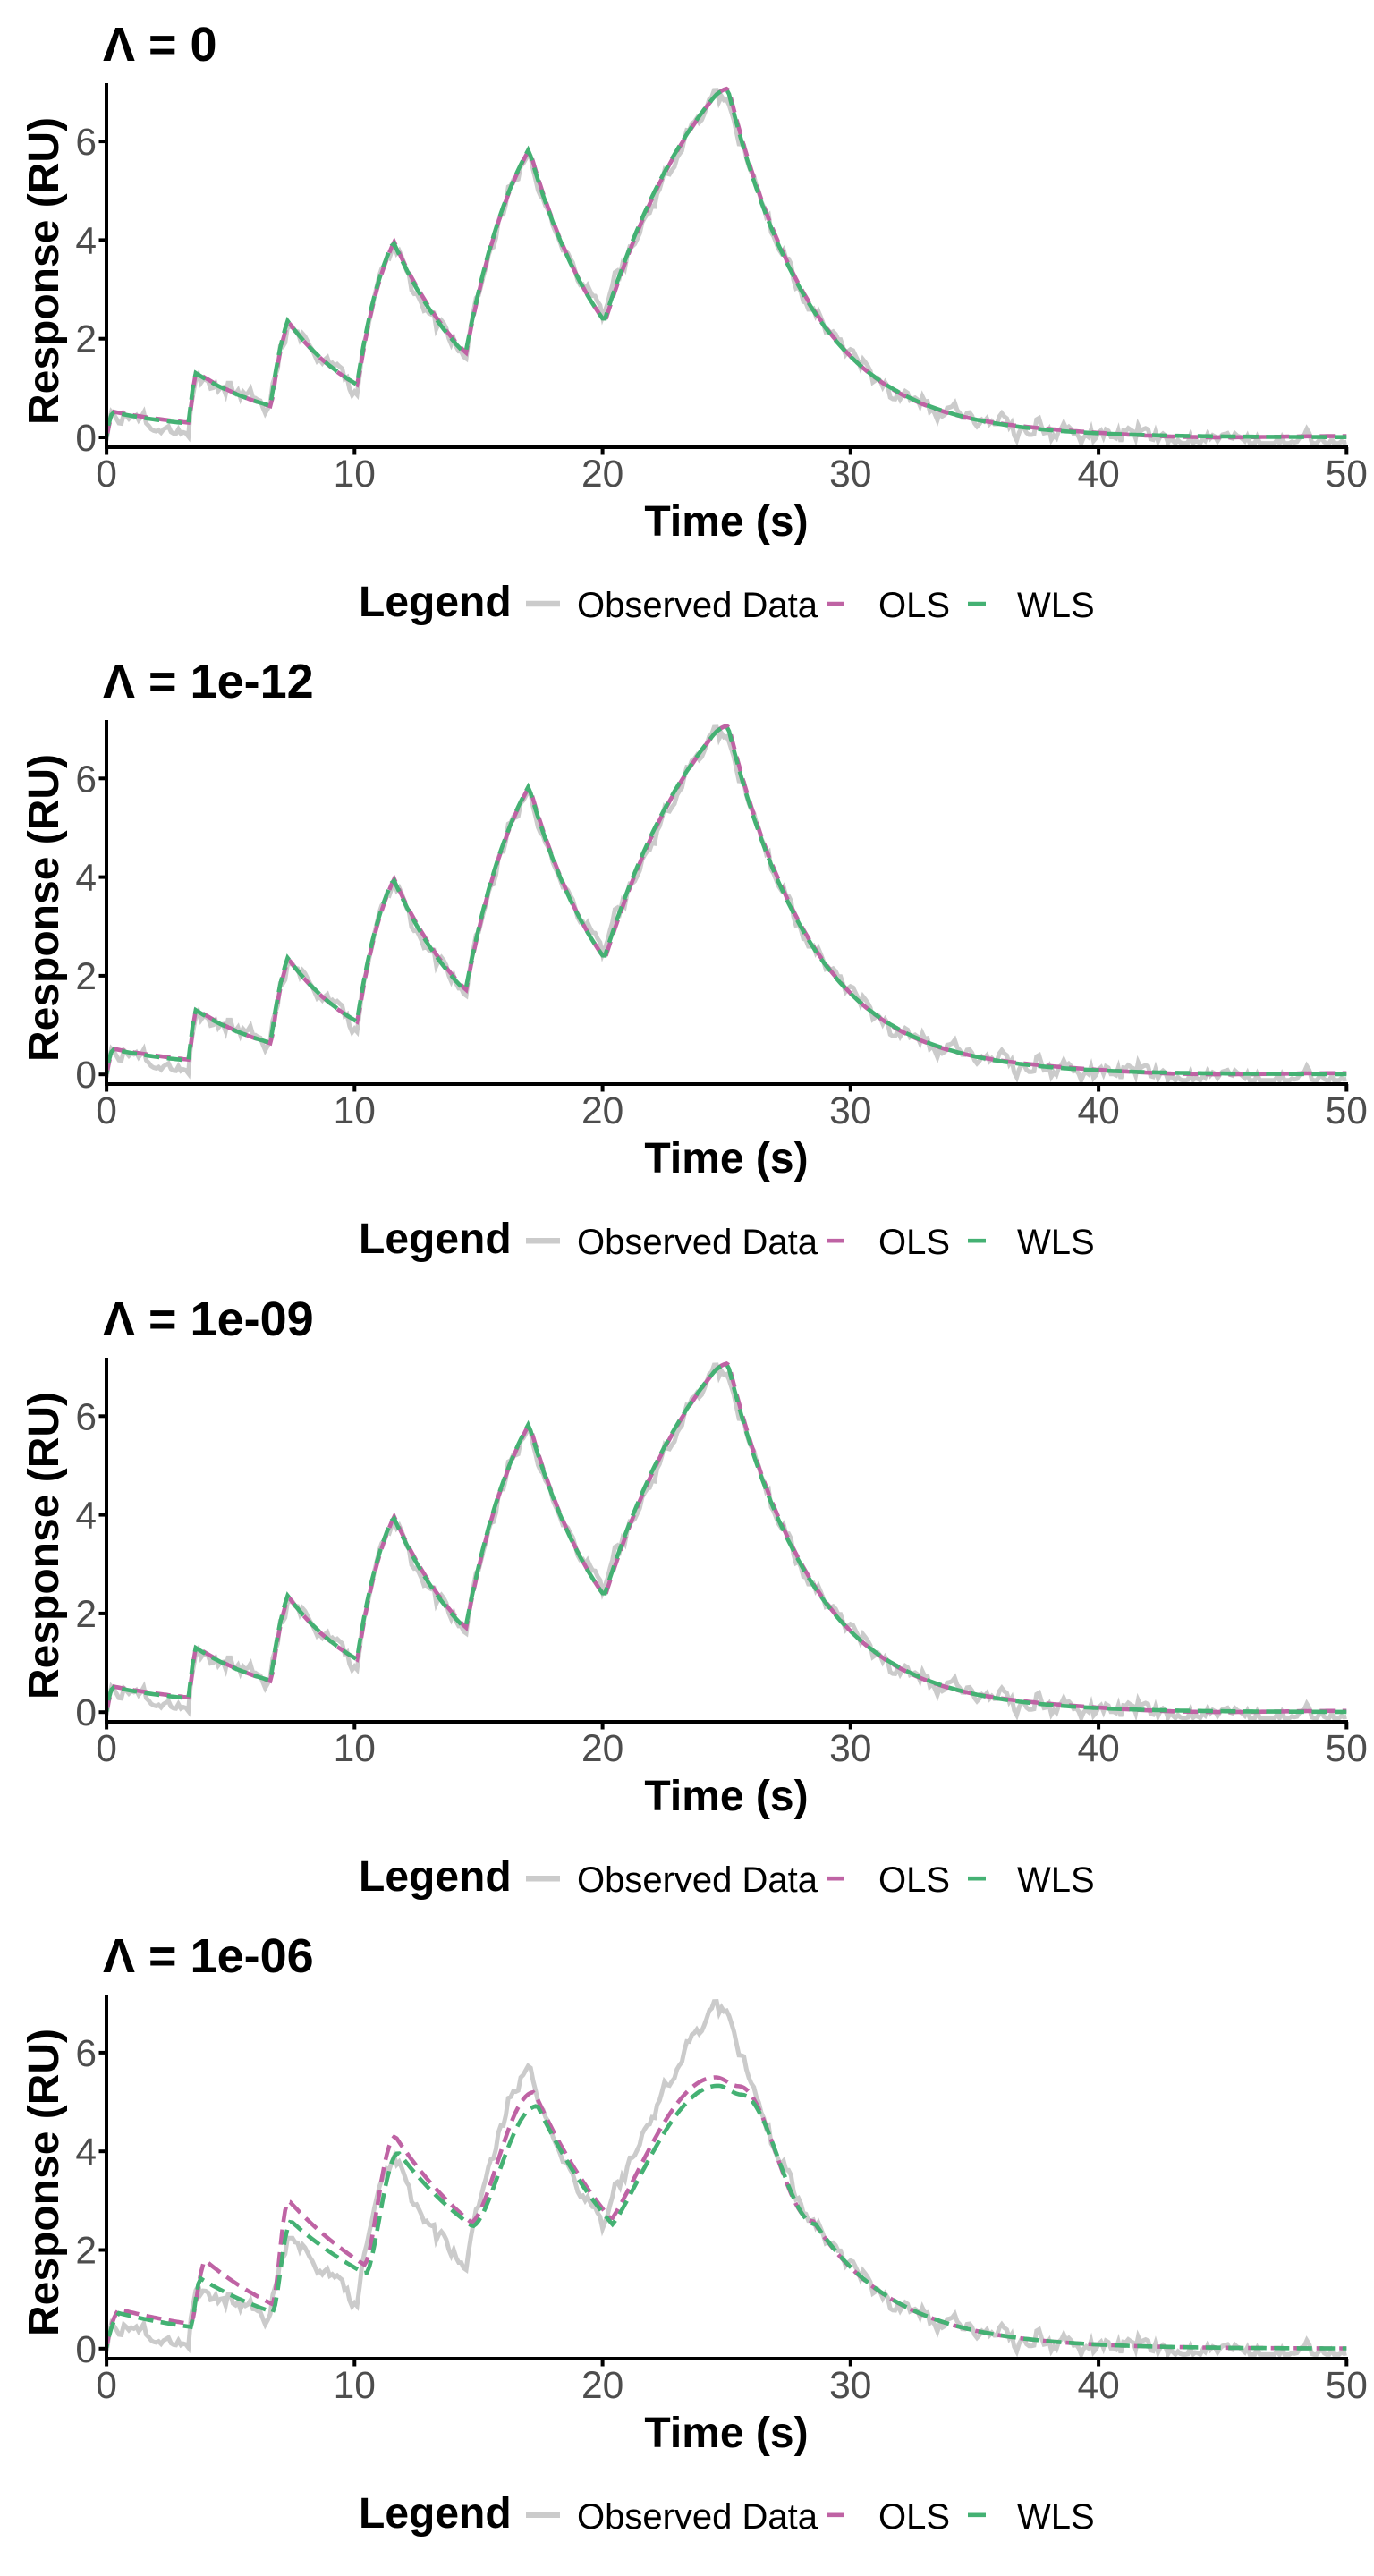 The image size is (1374, 2576). I want to click on svg-text: Λ = 1e-06, so click(208, 1956).